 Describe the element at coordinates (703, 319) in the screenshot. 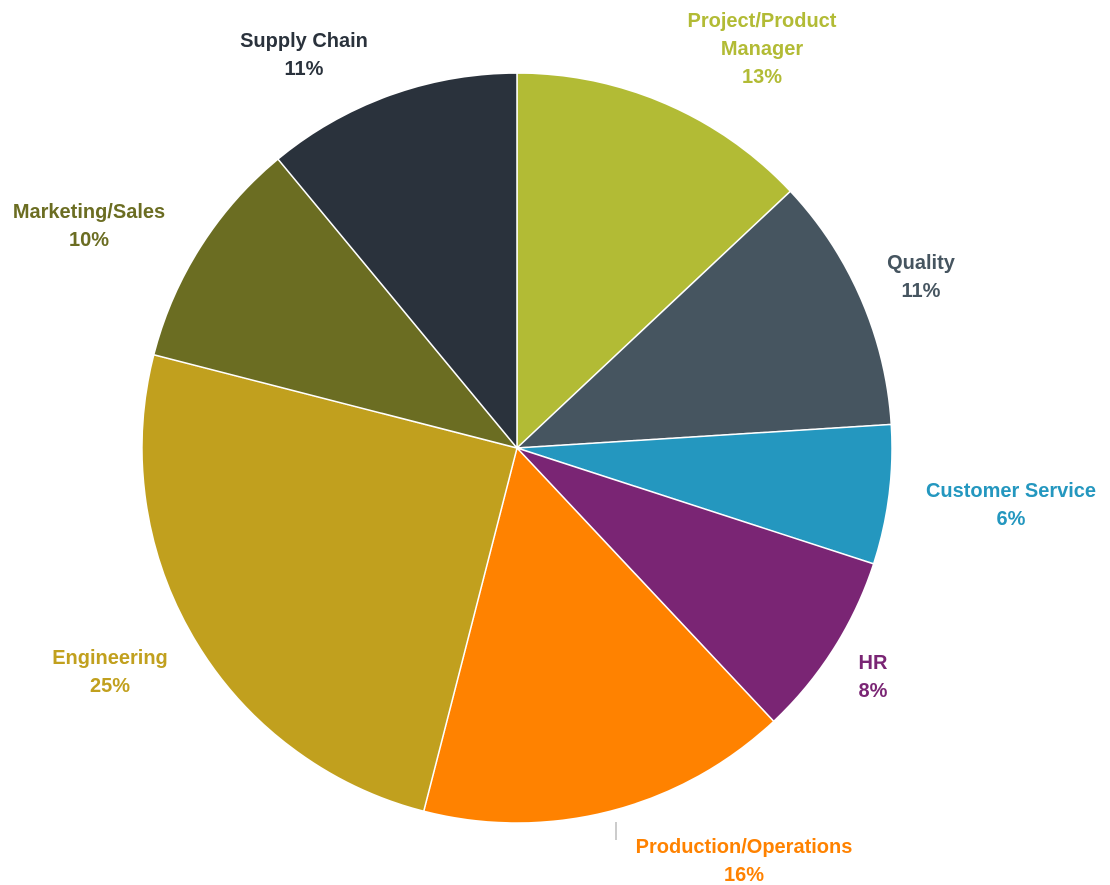

I see `pie-slice-quality` at that location.